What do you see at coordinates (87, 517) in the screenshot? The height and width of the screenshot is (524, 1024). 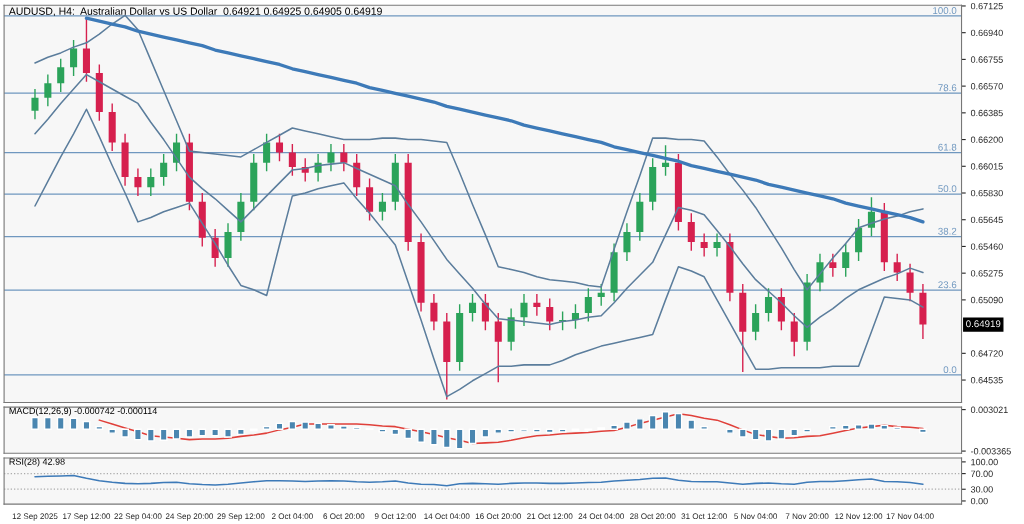 I see `x-tick-label: 17 Sep 12:00` at bounding box center [87, 517].